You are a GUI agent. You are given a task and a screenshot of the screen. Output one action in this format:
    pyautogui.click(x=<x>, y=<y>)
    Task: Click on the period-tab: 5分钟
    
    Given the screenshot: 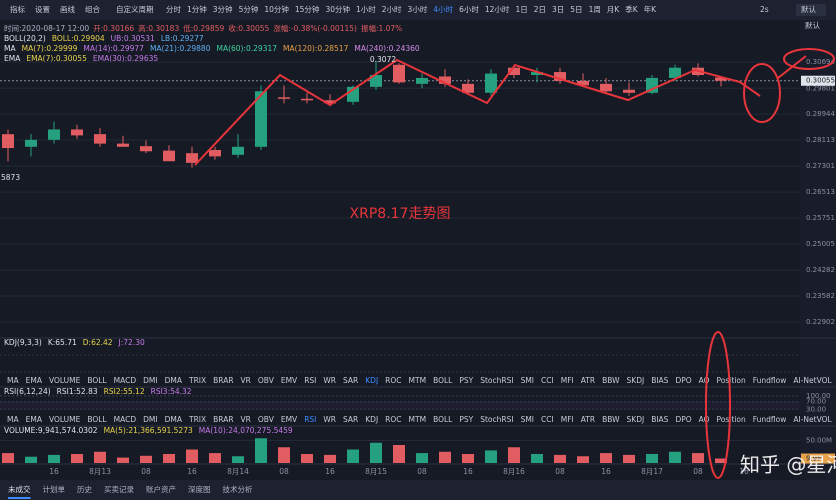 What is the action you would take?
    pyautogui.click(x=249, y=9)
    